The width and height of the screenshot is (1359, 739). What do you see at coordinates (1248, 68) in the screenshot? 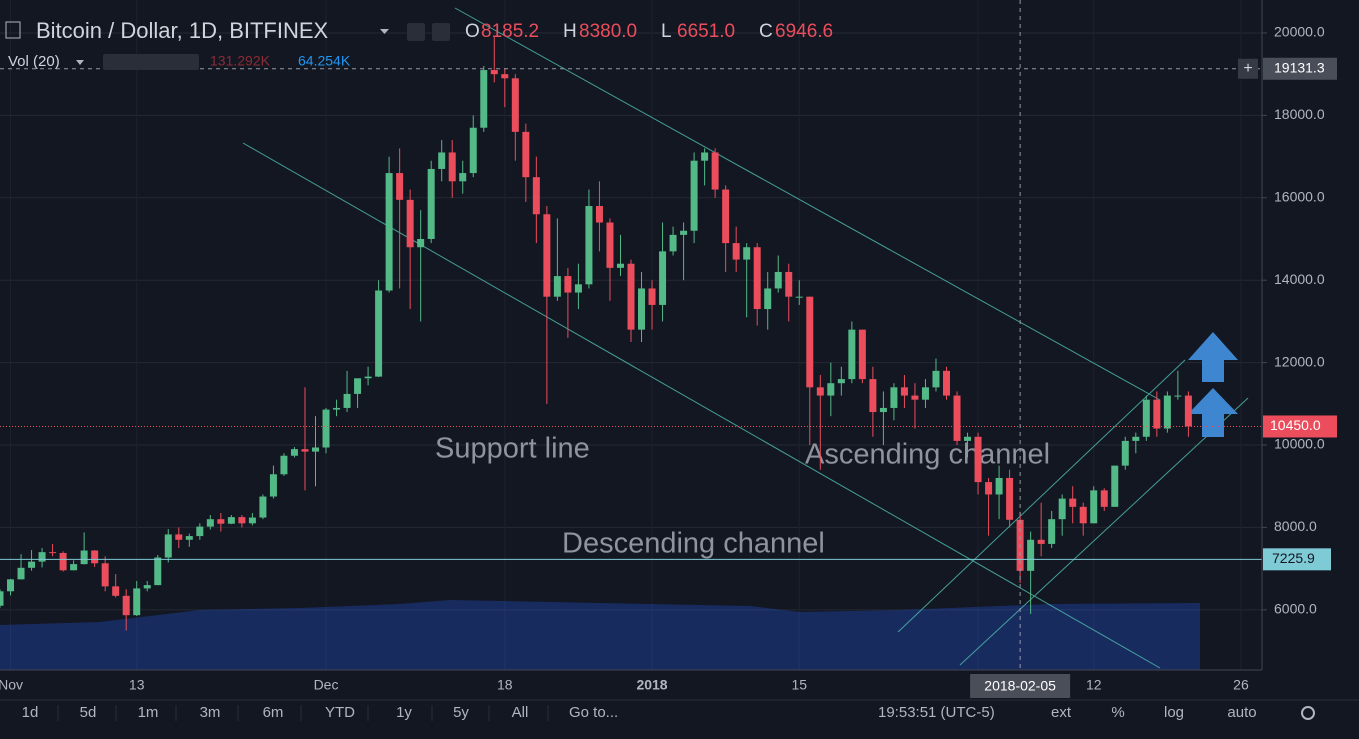
I see `crosshair-plus` at bounding box center [1248, 68].